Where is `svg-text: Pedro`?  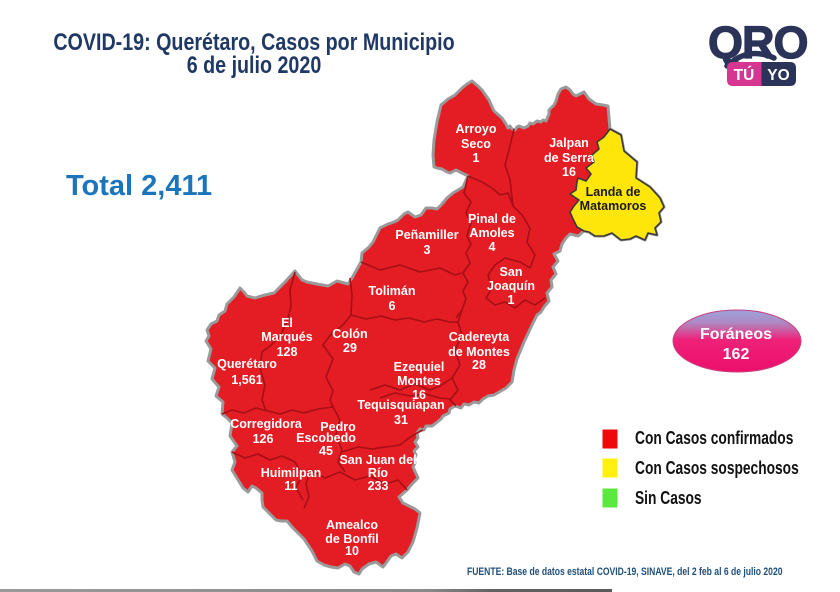
svg-text: Pedro is located at coordinates (338, 427).